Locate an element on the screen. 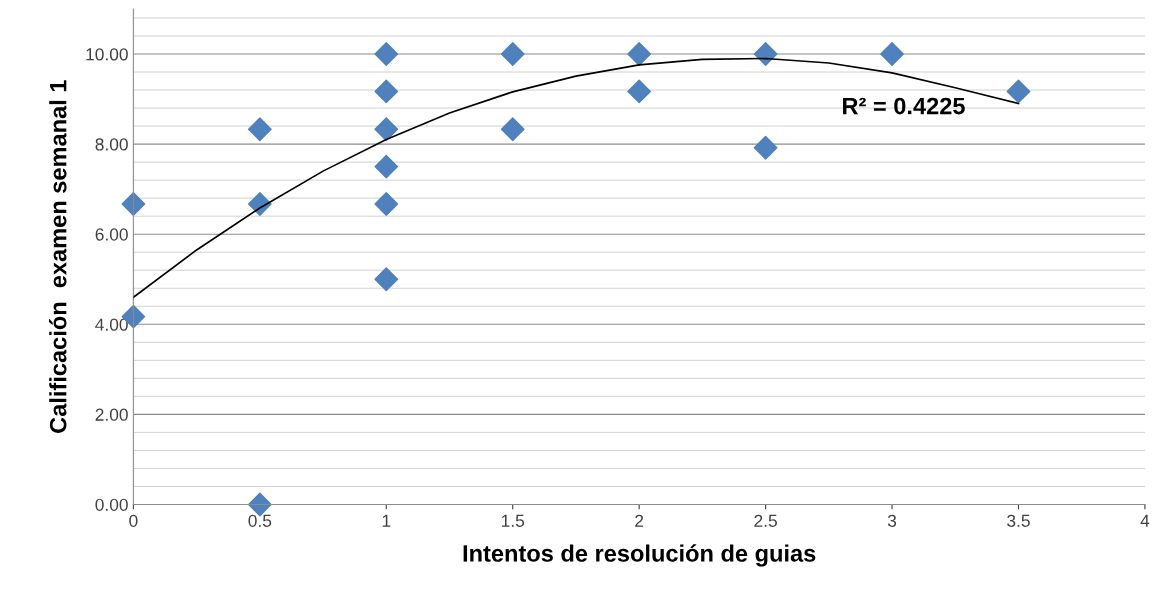 This screenshot has width=1160, height=597. x-axis-title: Intentos de resolución de guias is located at coordinates (639, 555).